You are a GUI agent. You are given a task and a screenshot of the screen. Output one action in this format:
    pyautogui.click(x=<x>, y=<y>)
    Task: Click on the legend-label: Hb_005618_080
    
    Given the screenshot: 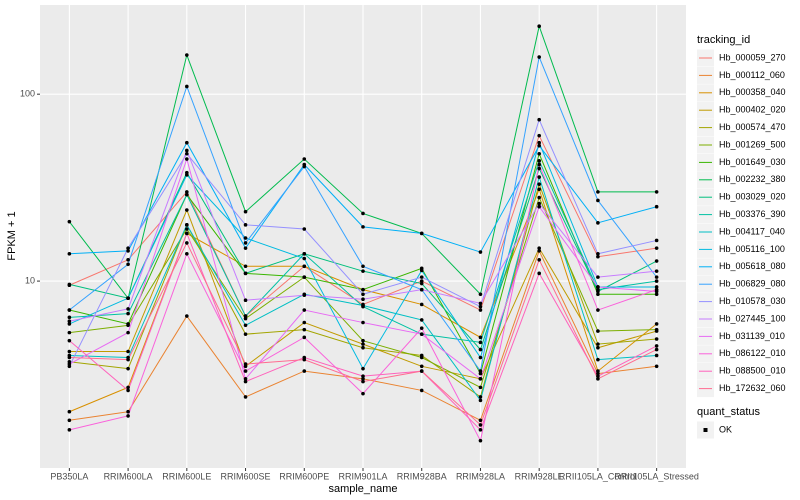 What is the action you would take?
    pyautogui.click(x=752, y=266)
    